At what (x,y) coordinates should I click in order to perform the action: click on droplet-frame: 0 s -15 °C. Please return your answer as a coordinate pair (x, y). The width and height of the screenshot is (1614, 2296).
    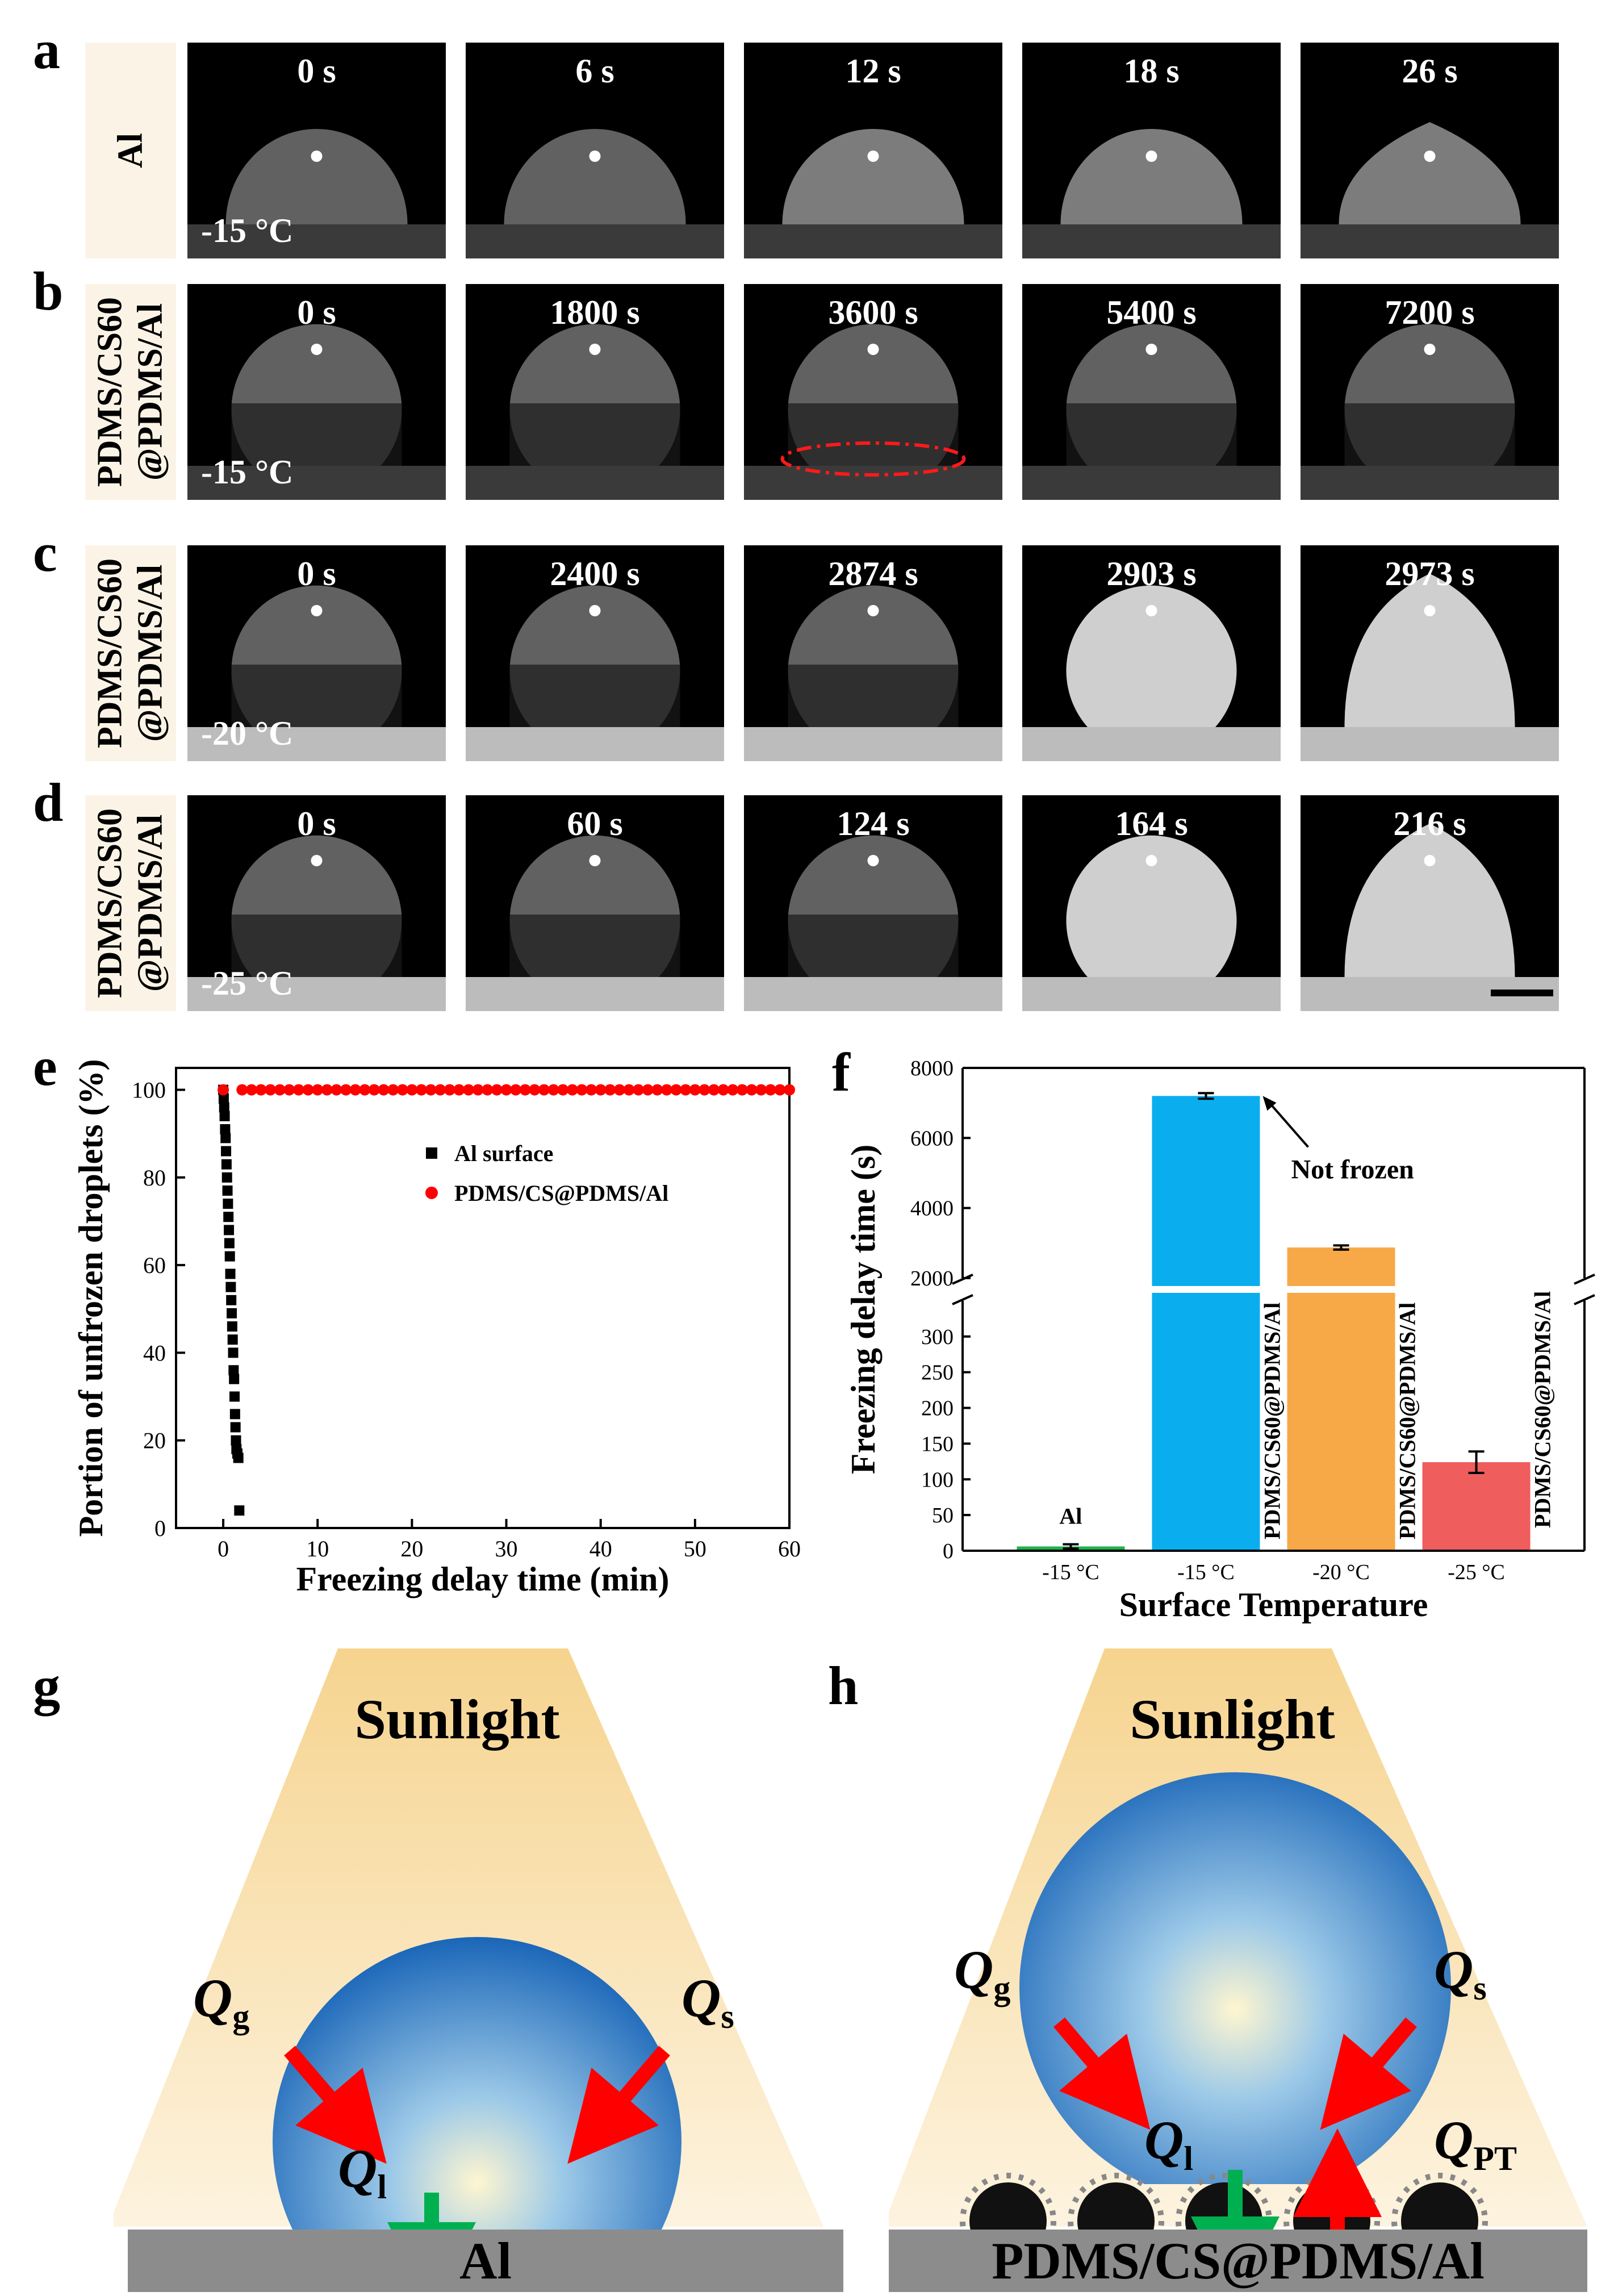
    Looking at the image, I should click on (316, 150).